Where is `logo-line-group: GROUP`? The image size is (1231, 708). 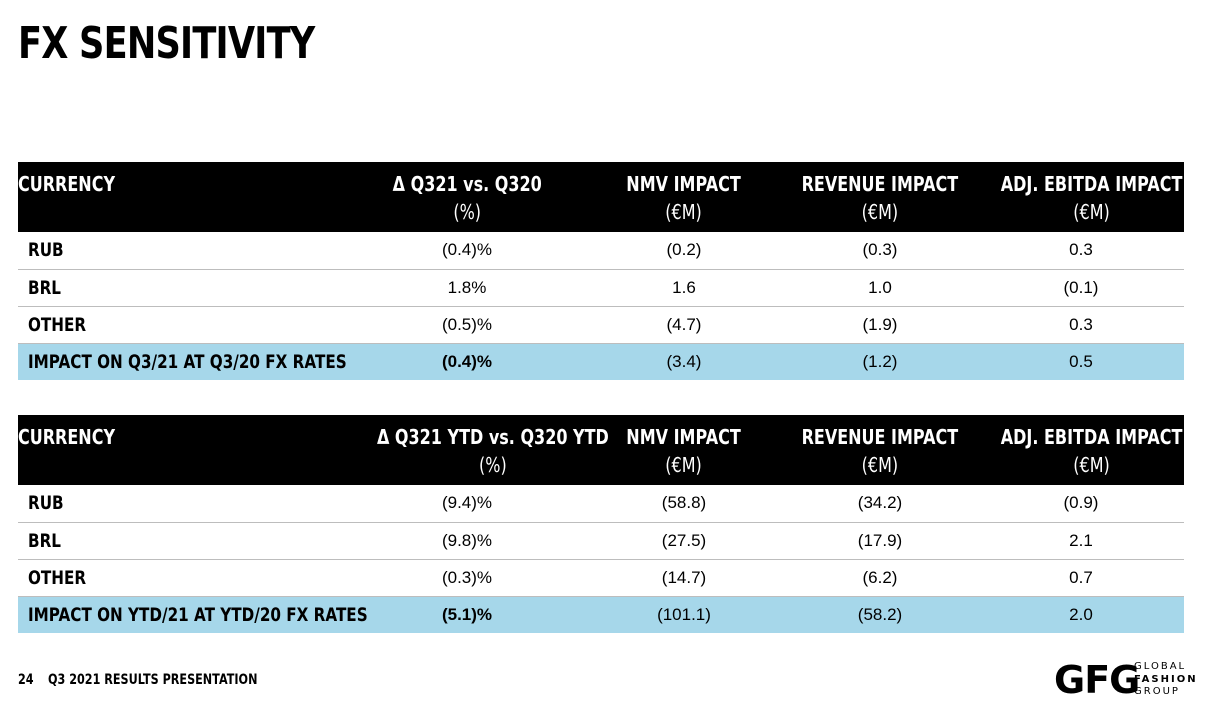 logo-line-group: GROUP is located at coordinates (1157, 691).